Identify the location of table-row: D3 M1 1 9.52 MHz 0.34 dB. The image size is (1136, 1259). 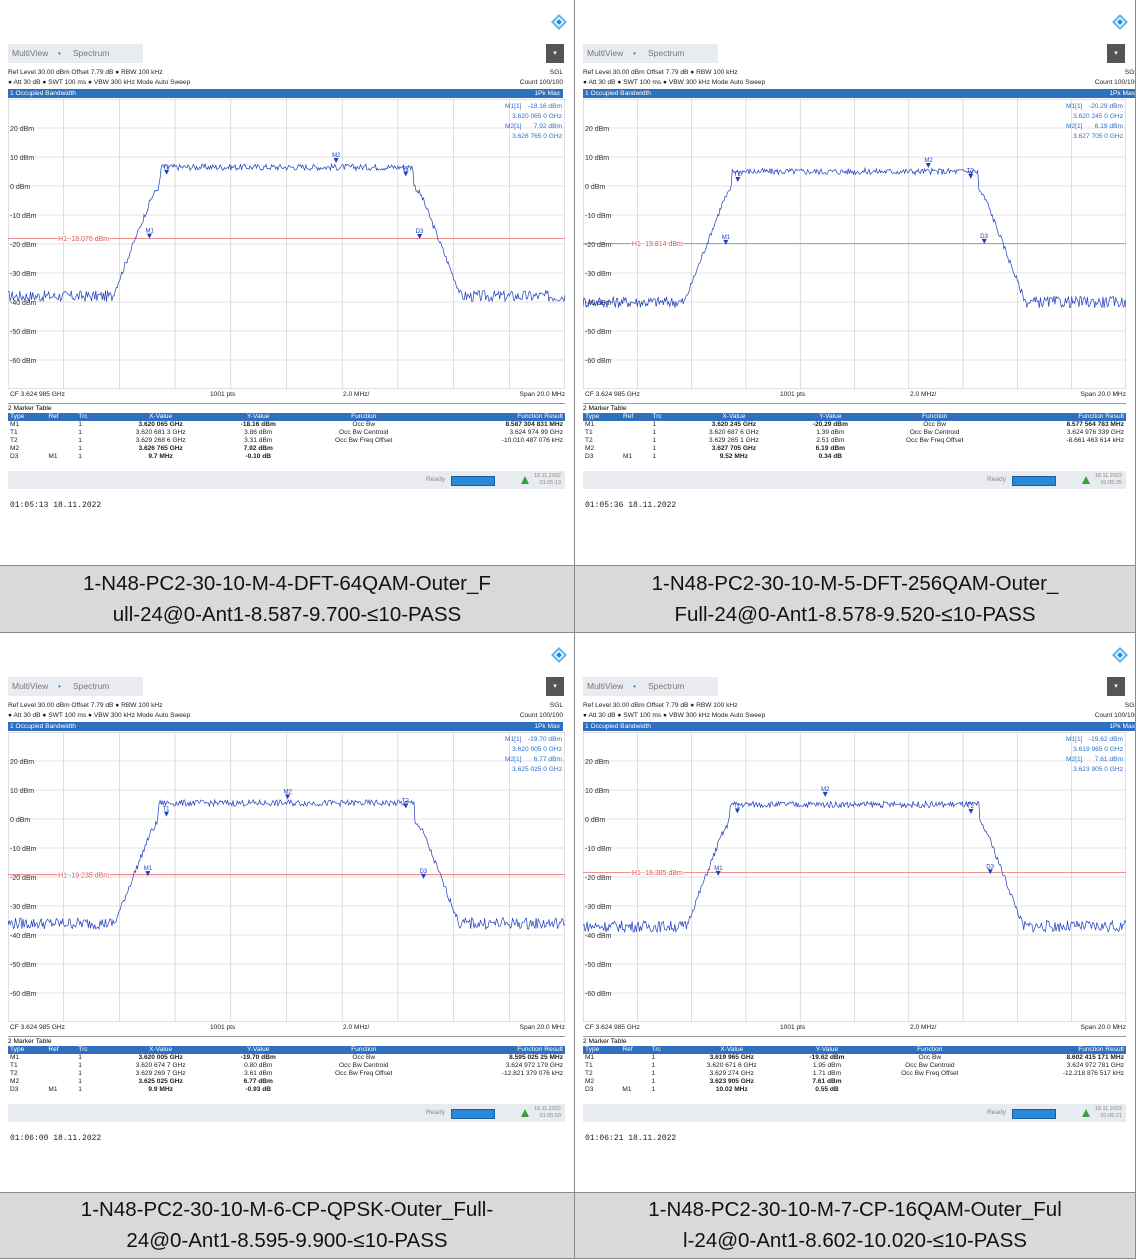
(854, 457).